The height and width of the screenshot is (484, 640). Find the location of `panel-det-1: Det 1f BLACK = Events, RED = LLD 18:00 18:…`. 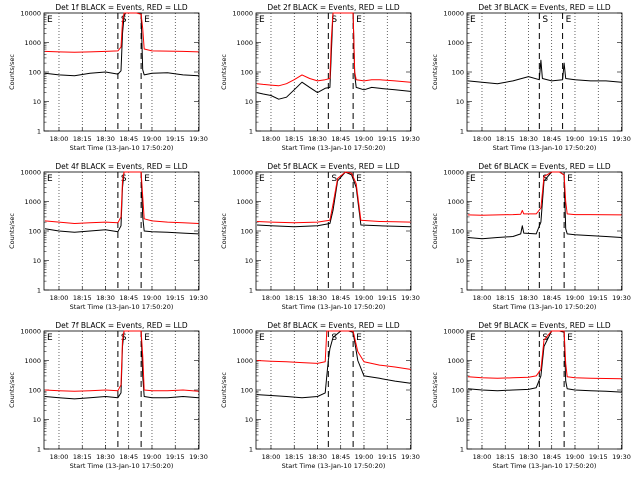

panel-det-1: Det 1f BLACK = Events, RED = LLD 18:00 18:… is located at coordinates (108, 77).